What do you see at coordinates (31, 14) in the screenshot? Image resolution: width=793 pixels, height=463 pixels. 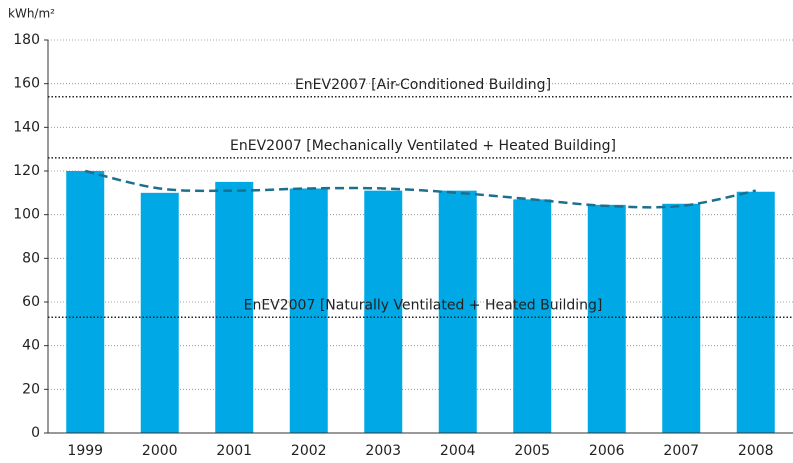 I see `y-axis-unit: kWh/m²` at bounding box center [31, 14].